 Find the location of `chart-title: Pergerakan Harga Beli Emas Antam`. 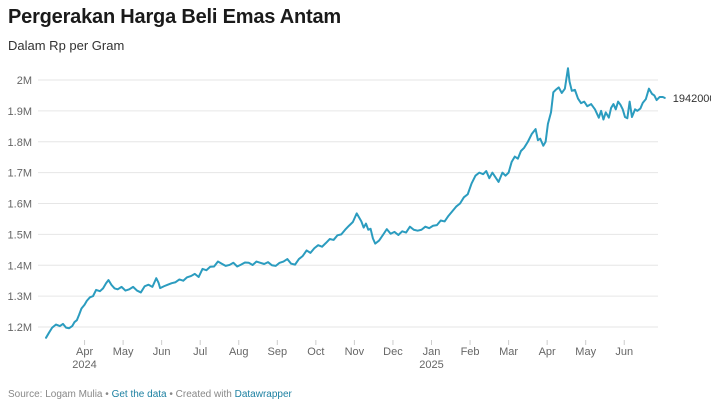

chart-title: Pergerakan Harga Beli Emas Antam is located at coordinates (175, 17).